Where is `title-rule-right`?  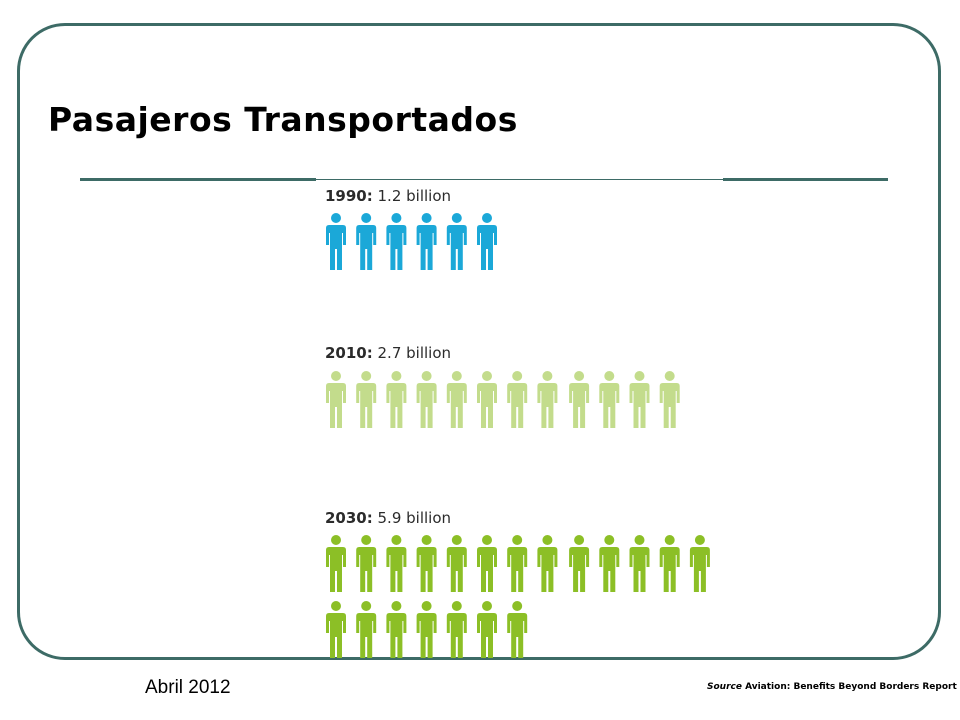 title-rule-right is located at coordinates (805, 179).